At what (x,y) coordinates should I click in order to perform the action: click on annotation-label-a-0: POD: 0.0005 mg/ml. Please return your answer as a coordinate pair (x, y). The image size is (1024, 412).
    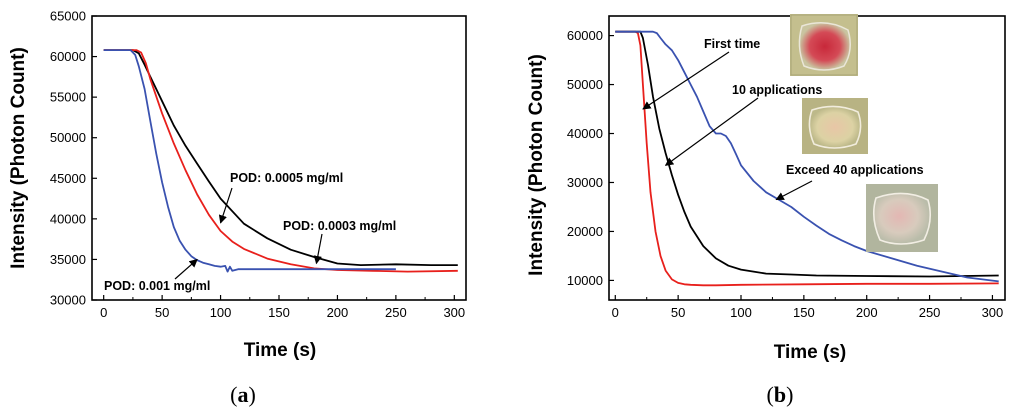
    Looking at the image, I should click on (286, 178).